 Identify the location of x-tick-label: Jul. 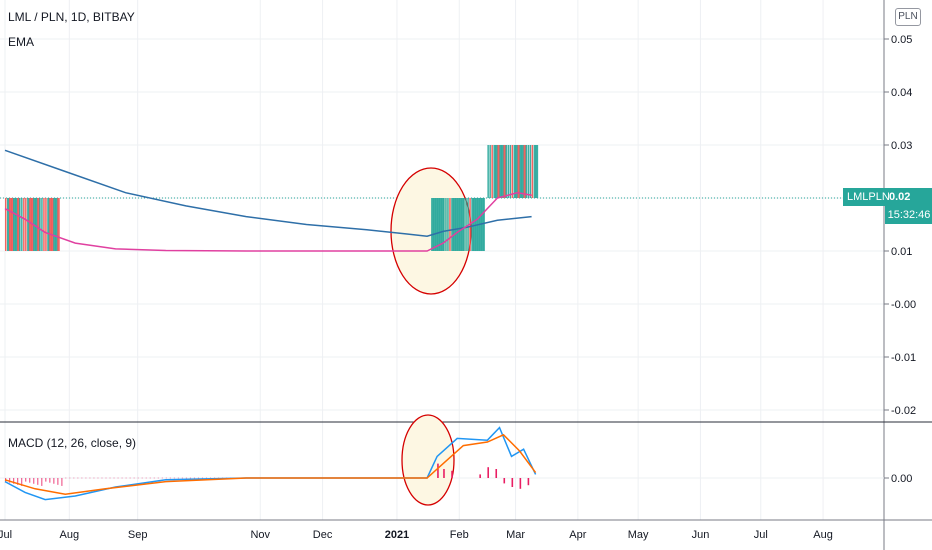
(6, 535).